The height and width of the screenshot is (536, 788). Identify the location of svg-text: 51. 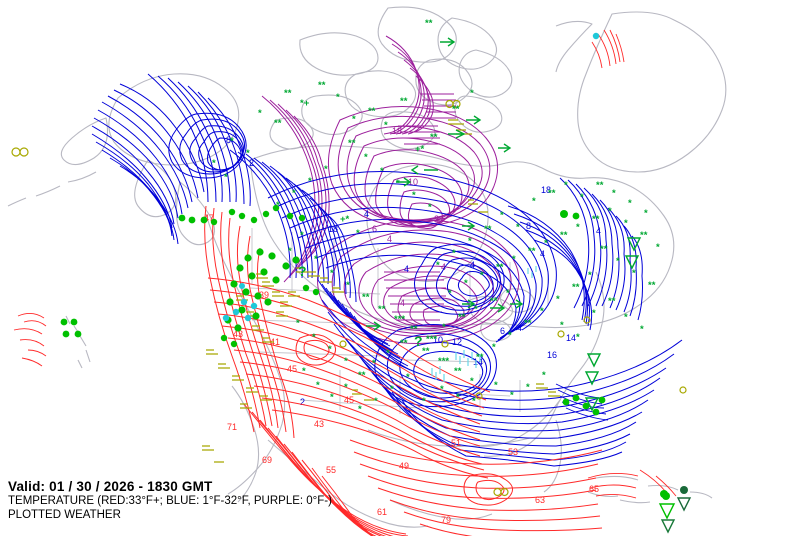
(456, 443).